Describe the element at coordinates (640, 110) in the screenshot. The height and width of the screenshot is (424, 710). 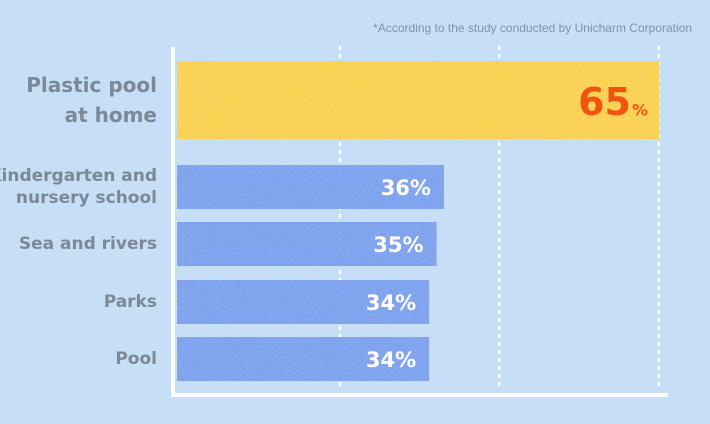
I see `value-unit: %` at that location.